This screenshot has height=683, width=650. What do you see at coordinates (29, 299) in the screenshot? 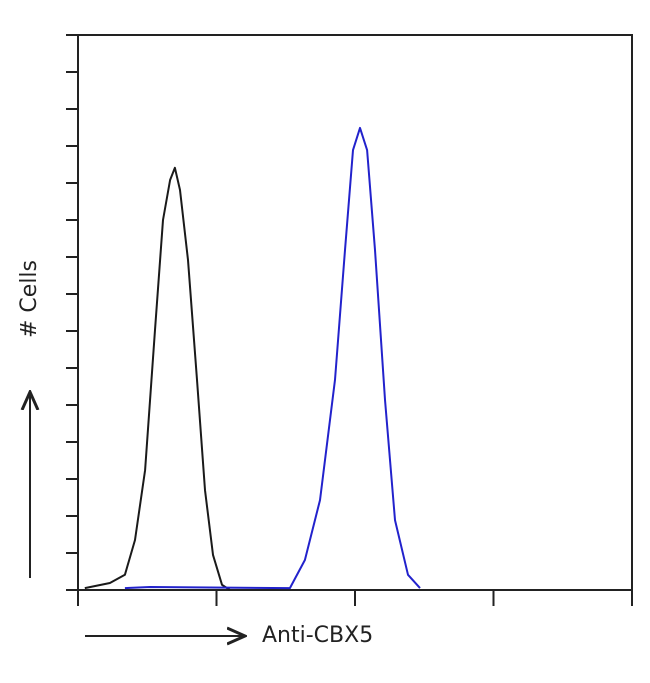
I see `y-axis-label: # Cells` at bounding box center [29, 299].